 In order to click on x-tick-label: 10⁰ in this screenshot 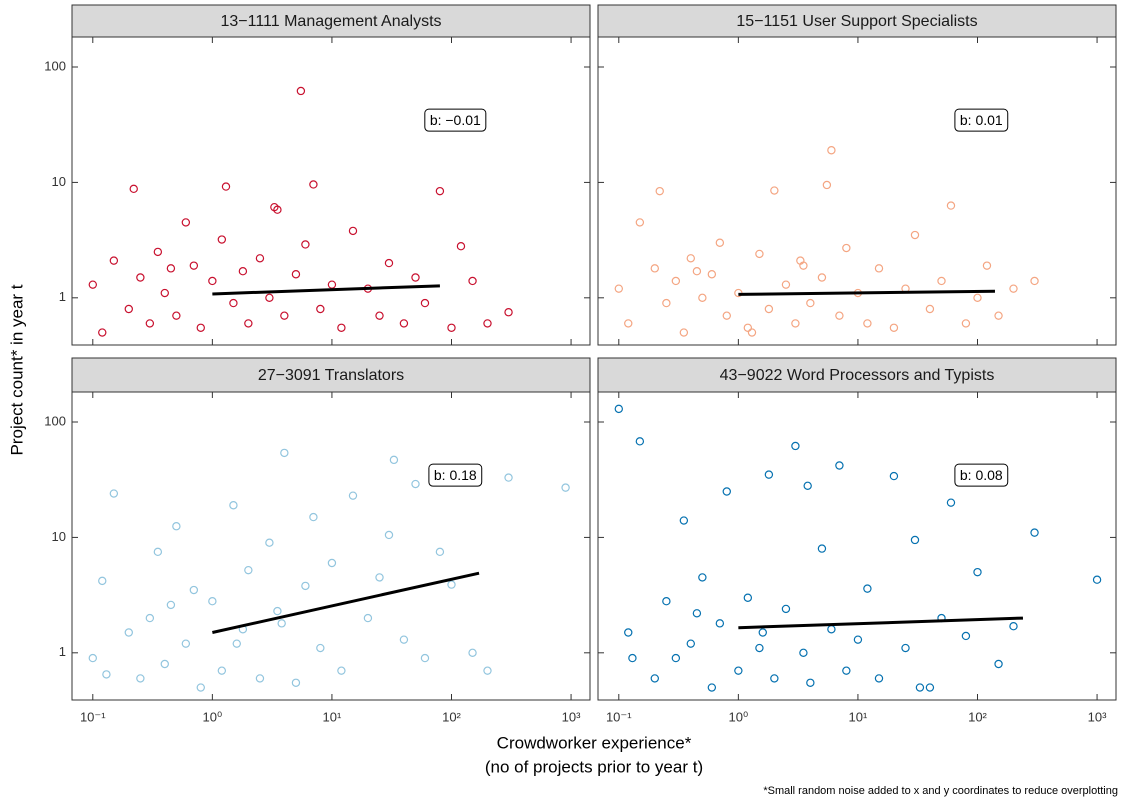, I will do `click(213, 716)`.